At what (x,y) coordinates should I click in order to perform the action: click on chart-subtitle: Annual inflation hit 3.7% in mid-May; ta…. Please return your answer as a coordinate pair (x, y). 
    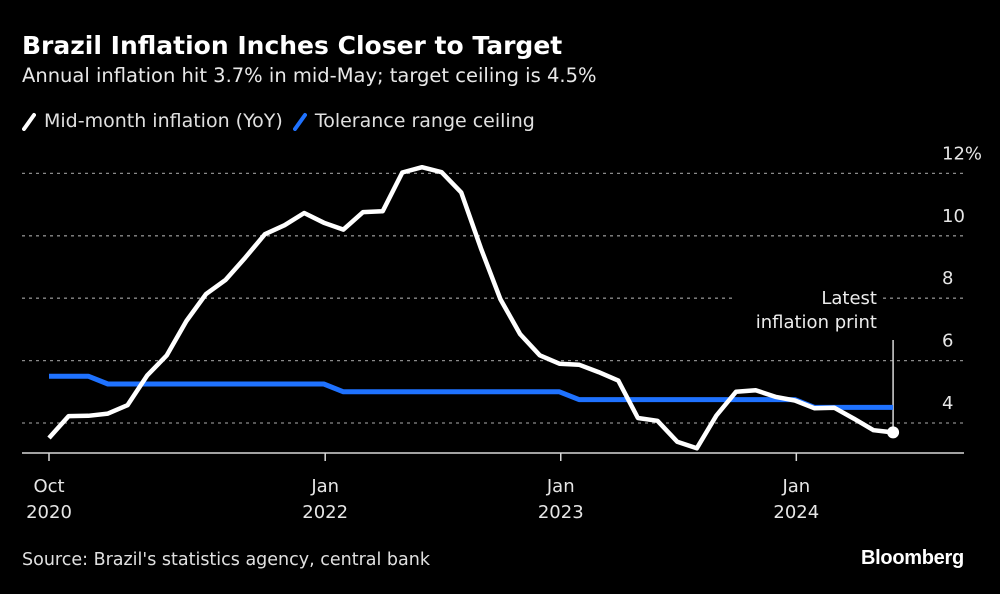
    Looking at the image, I should click on (309, 75).